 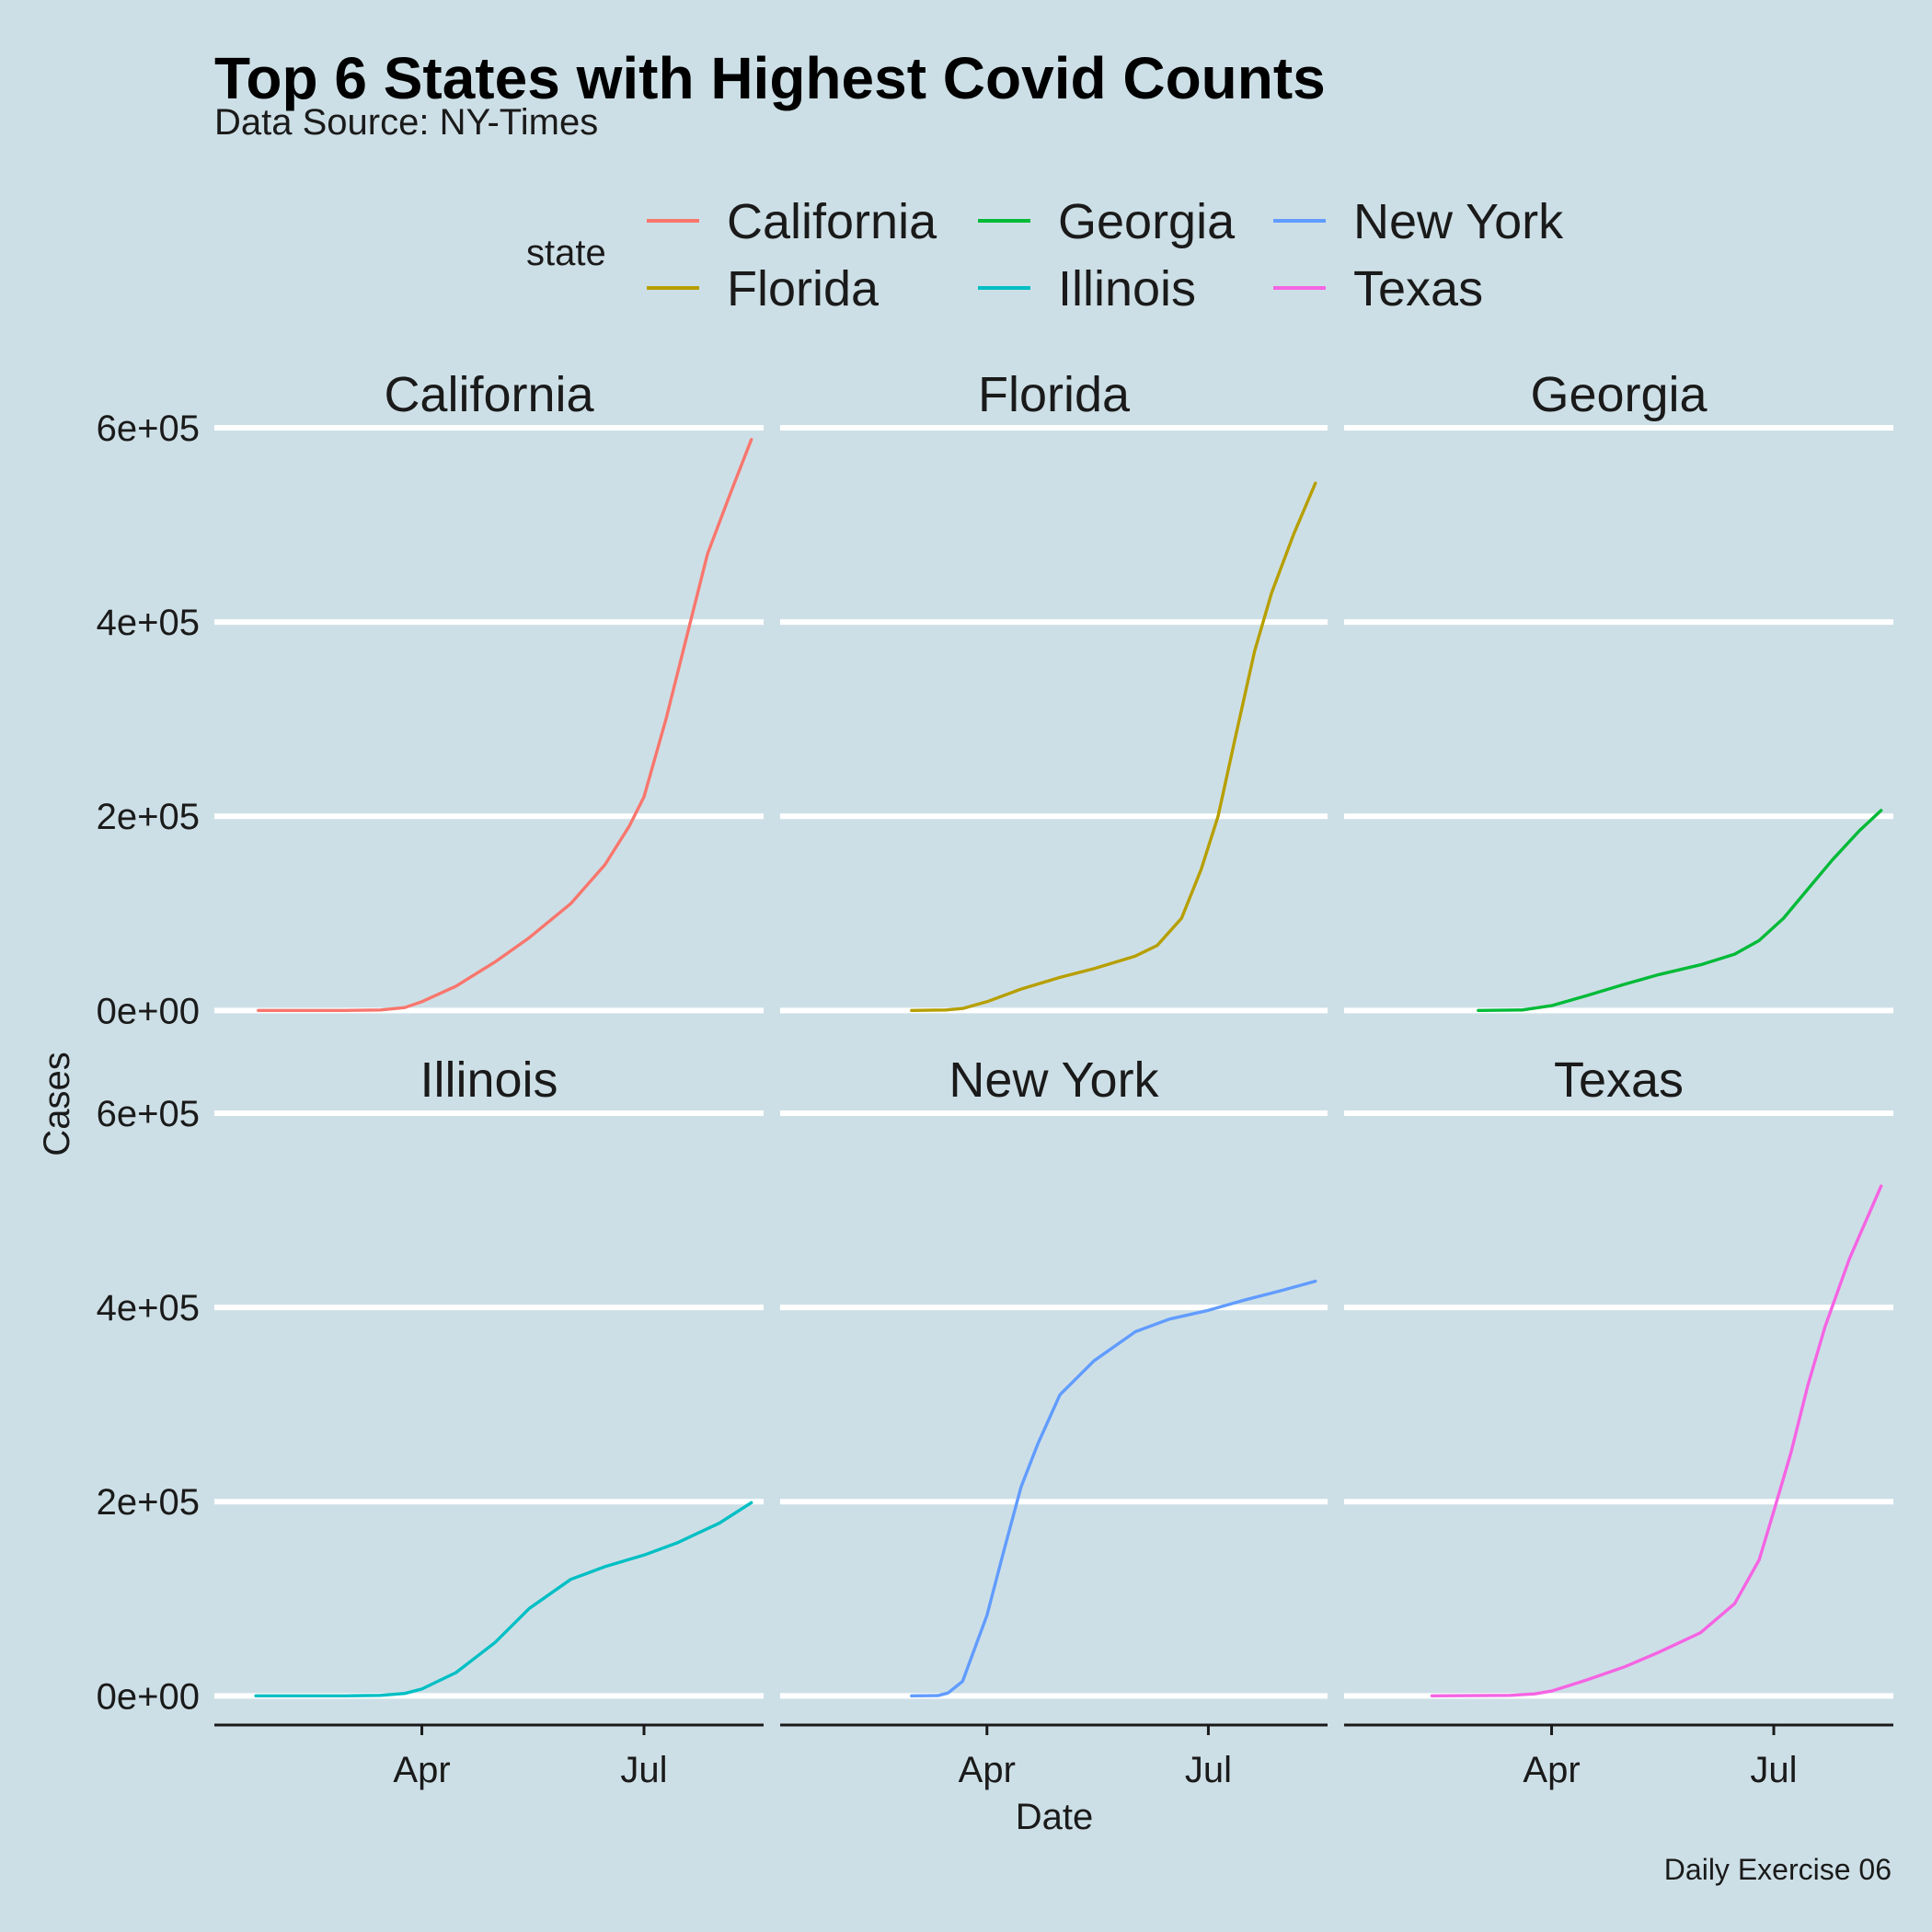 I want to click on legend-title: state, so click(x=566, y=253).